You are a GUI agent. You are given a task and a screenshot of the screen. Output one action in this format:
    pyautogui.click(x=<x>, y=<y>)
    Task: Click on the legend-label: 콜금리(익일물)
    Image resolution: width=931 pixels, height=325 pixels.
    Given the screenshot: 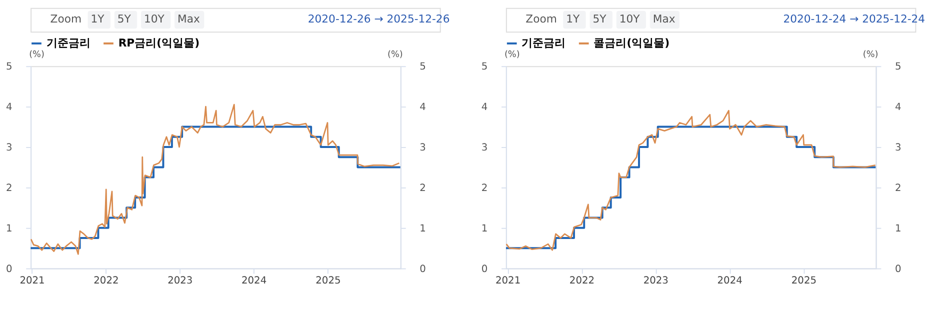 What is the action you would take?
    pyautogui.click(x=632, y=43)
    